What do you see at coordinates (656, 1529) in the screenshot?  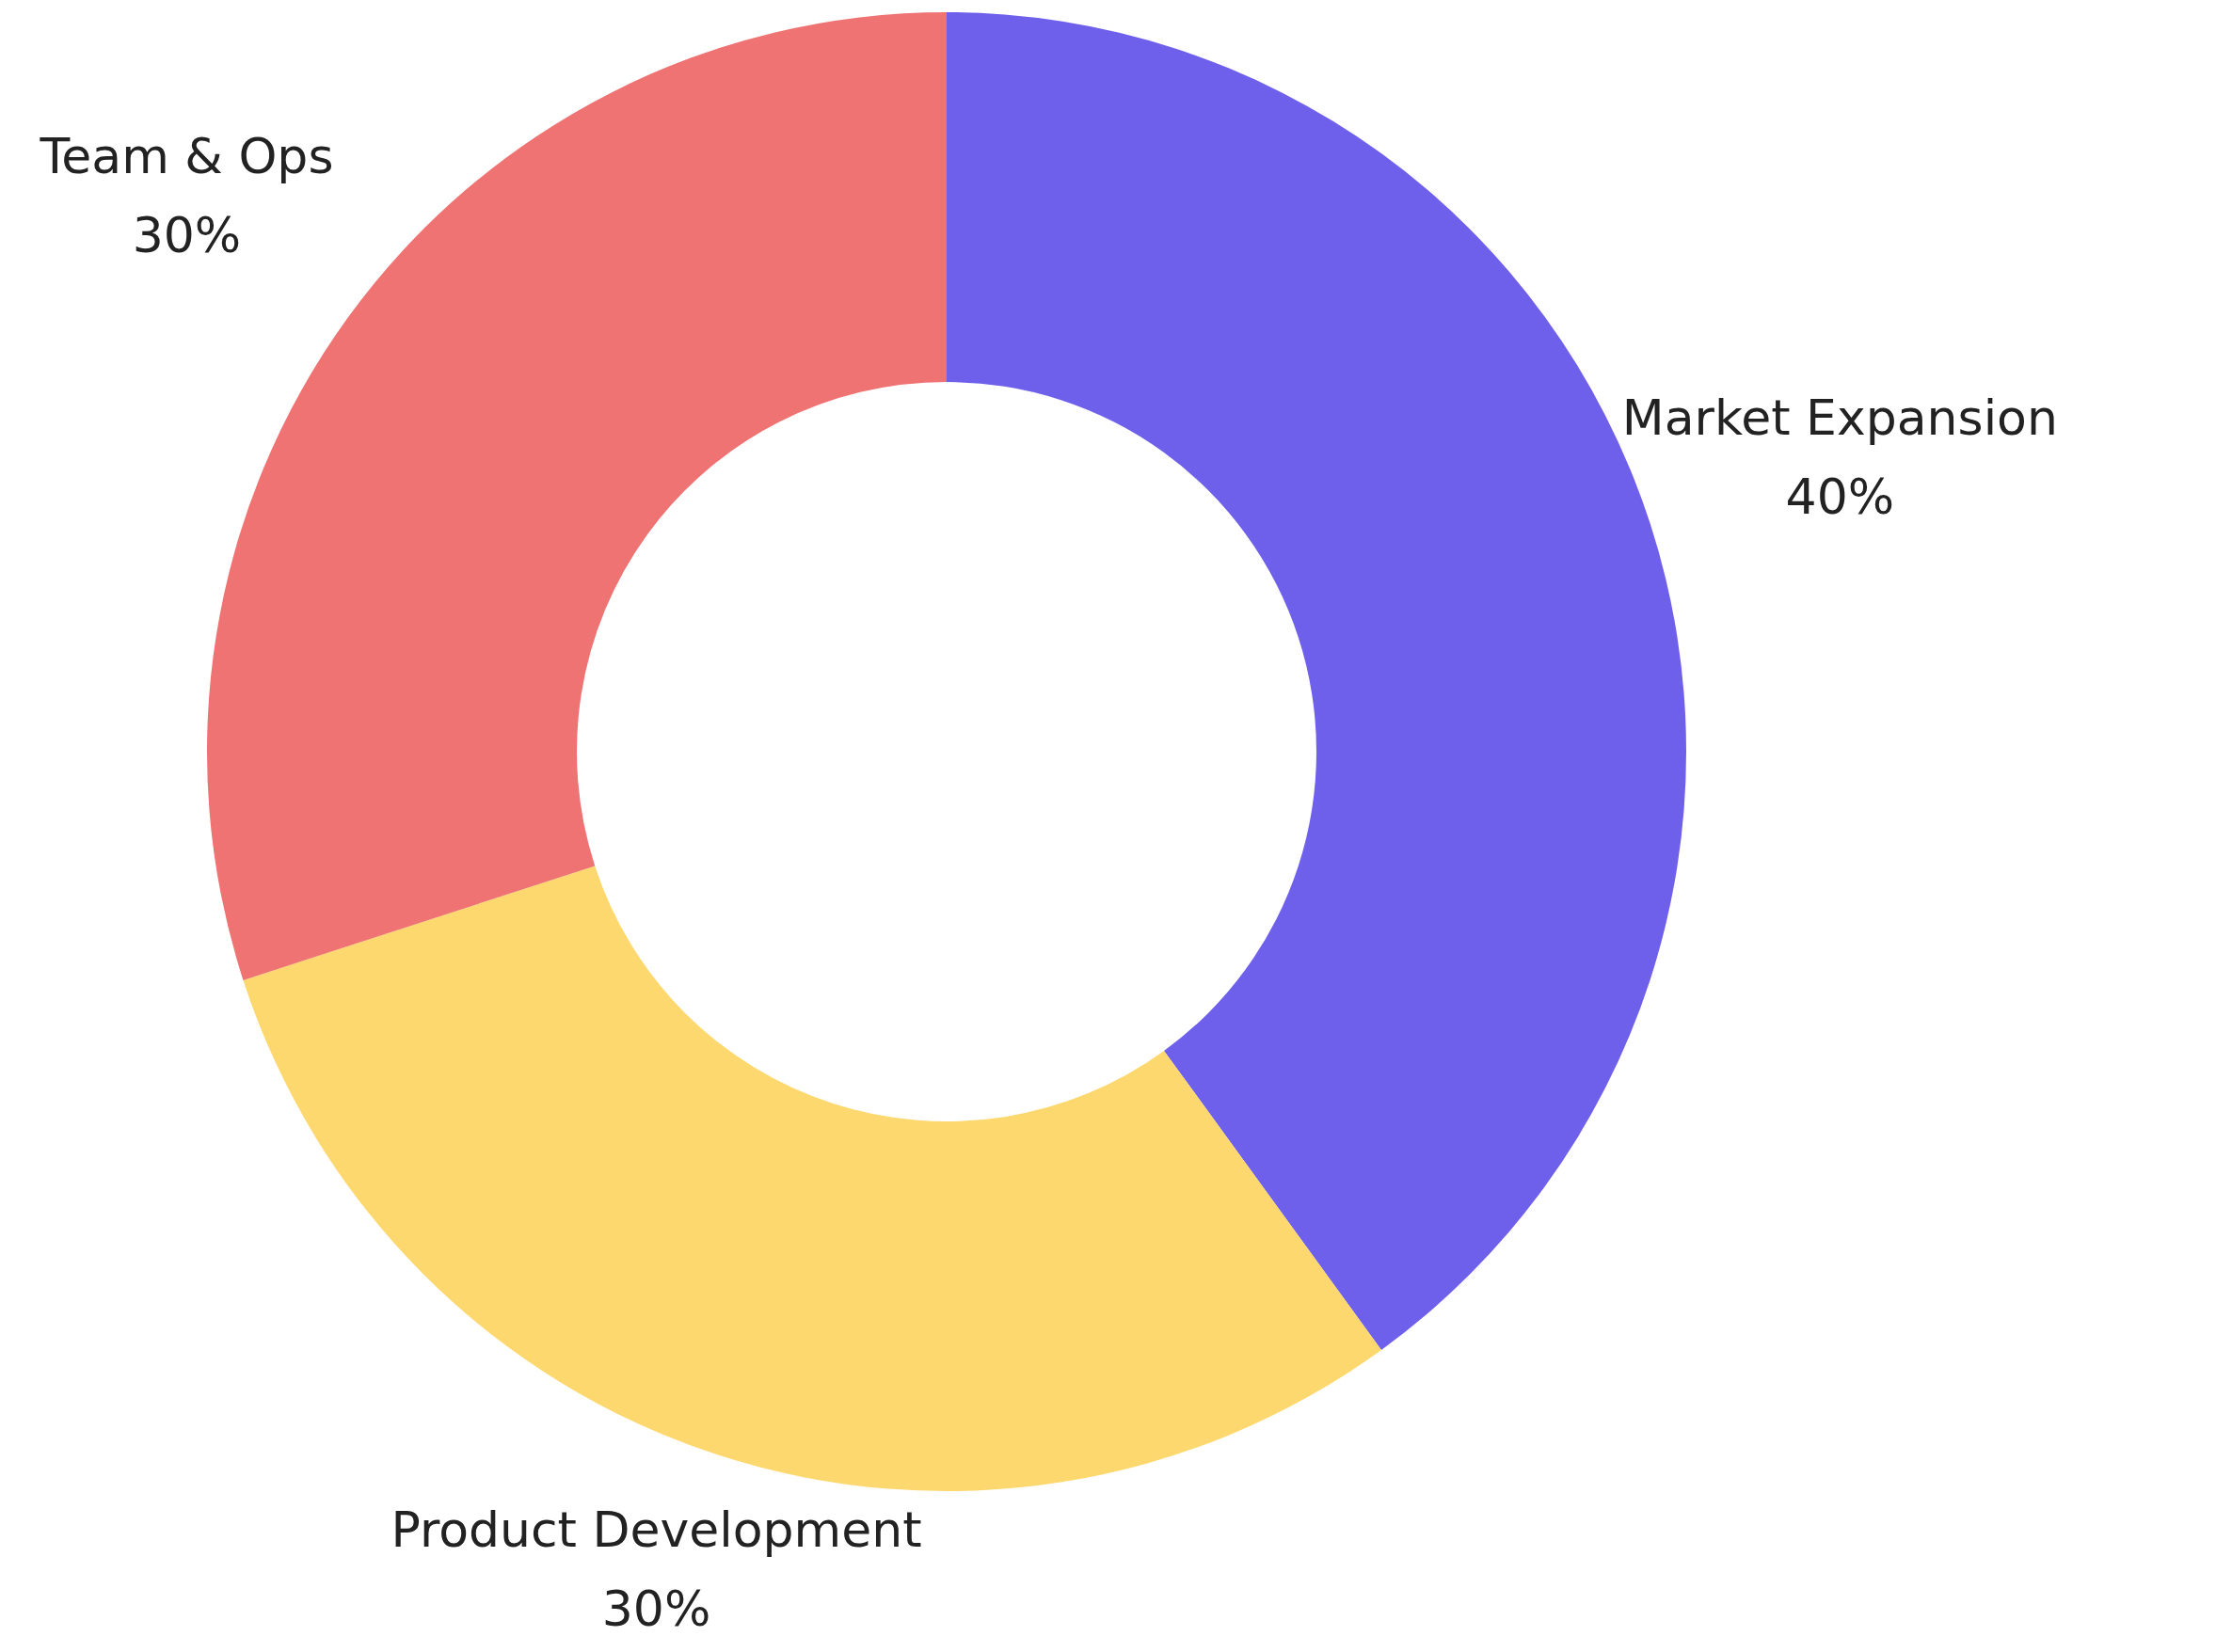 I see `slice-label: Product Development` at bounding box center [656, 1529].